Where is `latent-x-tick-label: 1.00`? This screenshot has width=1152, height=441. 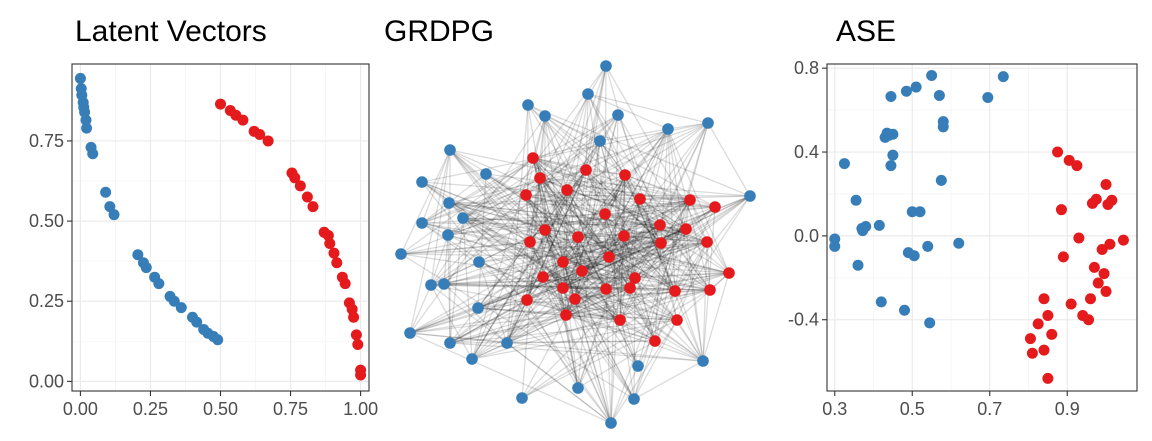
latent-x-tick-label: 1.00 is located at coordinates (360, 409).